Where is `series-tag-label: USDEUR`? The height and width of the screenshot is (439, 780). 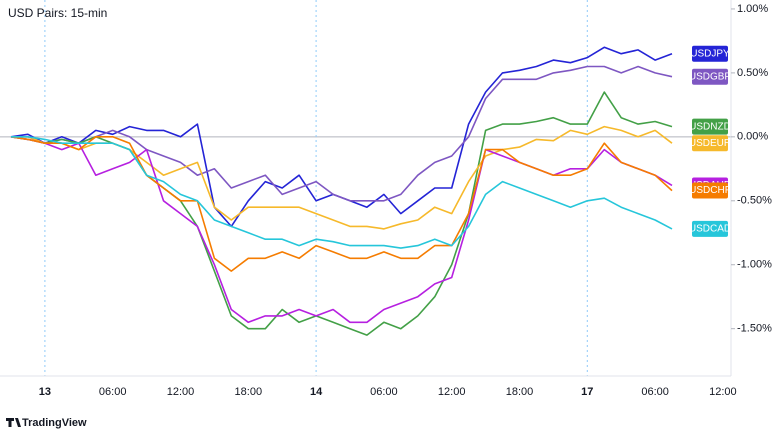
series-tag-label: USDEUR is located at coordinates (710, 143).